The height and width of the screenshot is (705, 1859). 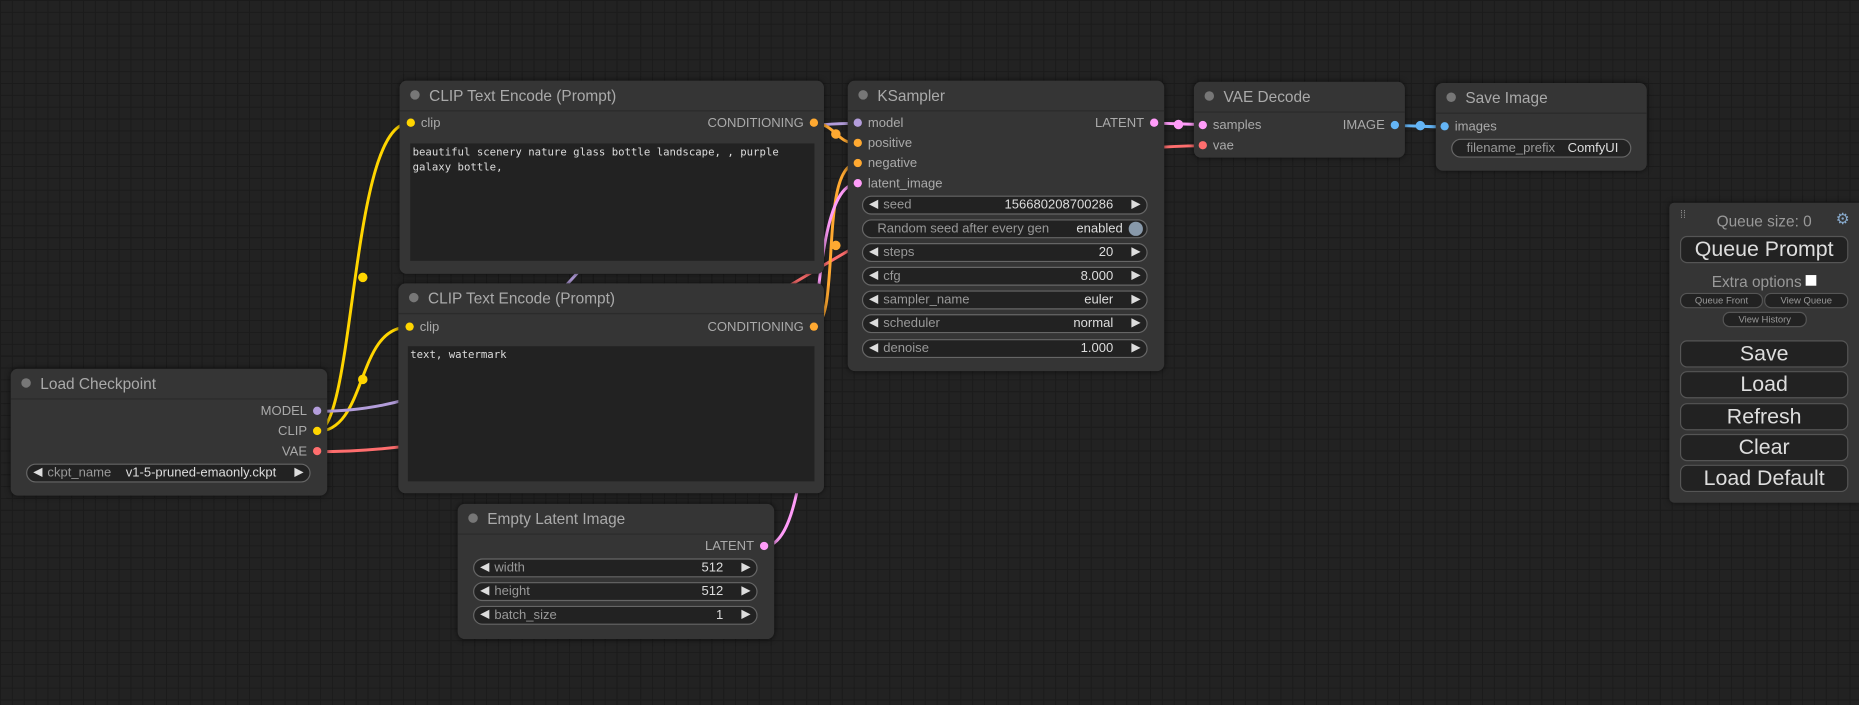 What do you see at coordinates (896, 183) in the screenshot?
I see `input-latent-image: latent_image` at bounding box center [896, 183].